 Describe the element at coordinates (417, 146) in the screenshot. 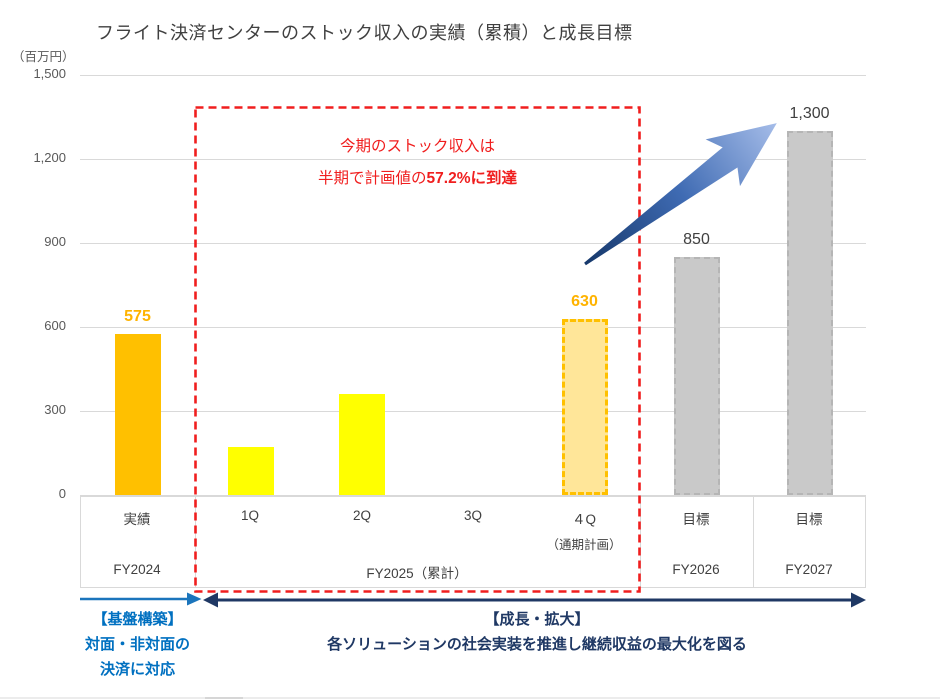

I see `annotation-line1: 今期のストック収入は` at that location.